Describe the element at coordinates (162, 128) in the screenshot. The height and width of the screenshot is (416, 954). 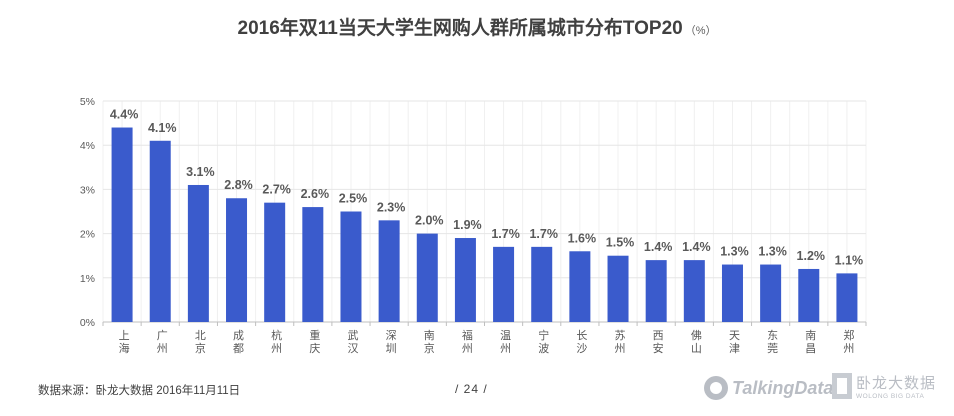
I see `data-label: 4.1%` at that location.